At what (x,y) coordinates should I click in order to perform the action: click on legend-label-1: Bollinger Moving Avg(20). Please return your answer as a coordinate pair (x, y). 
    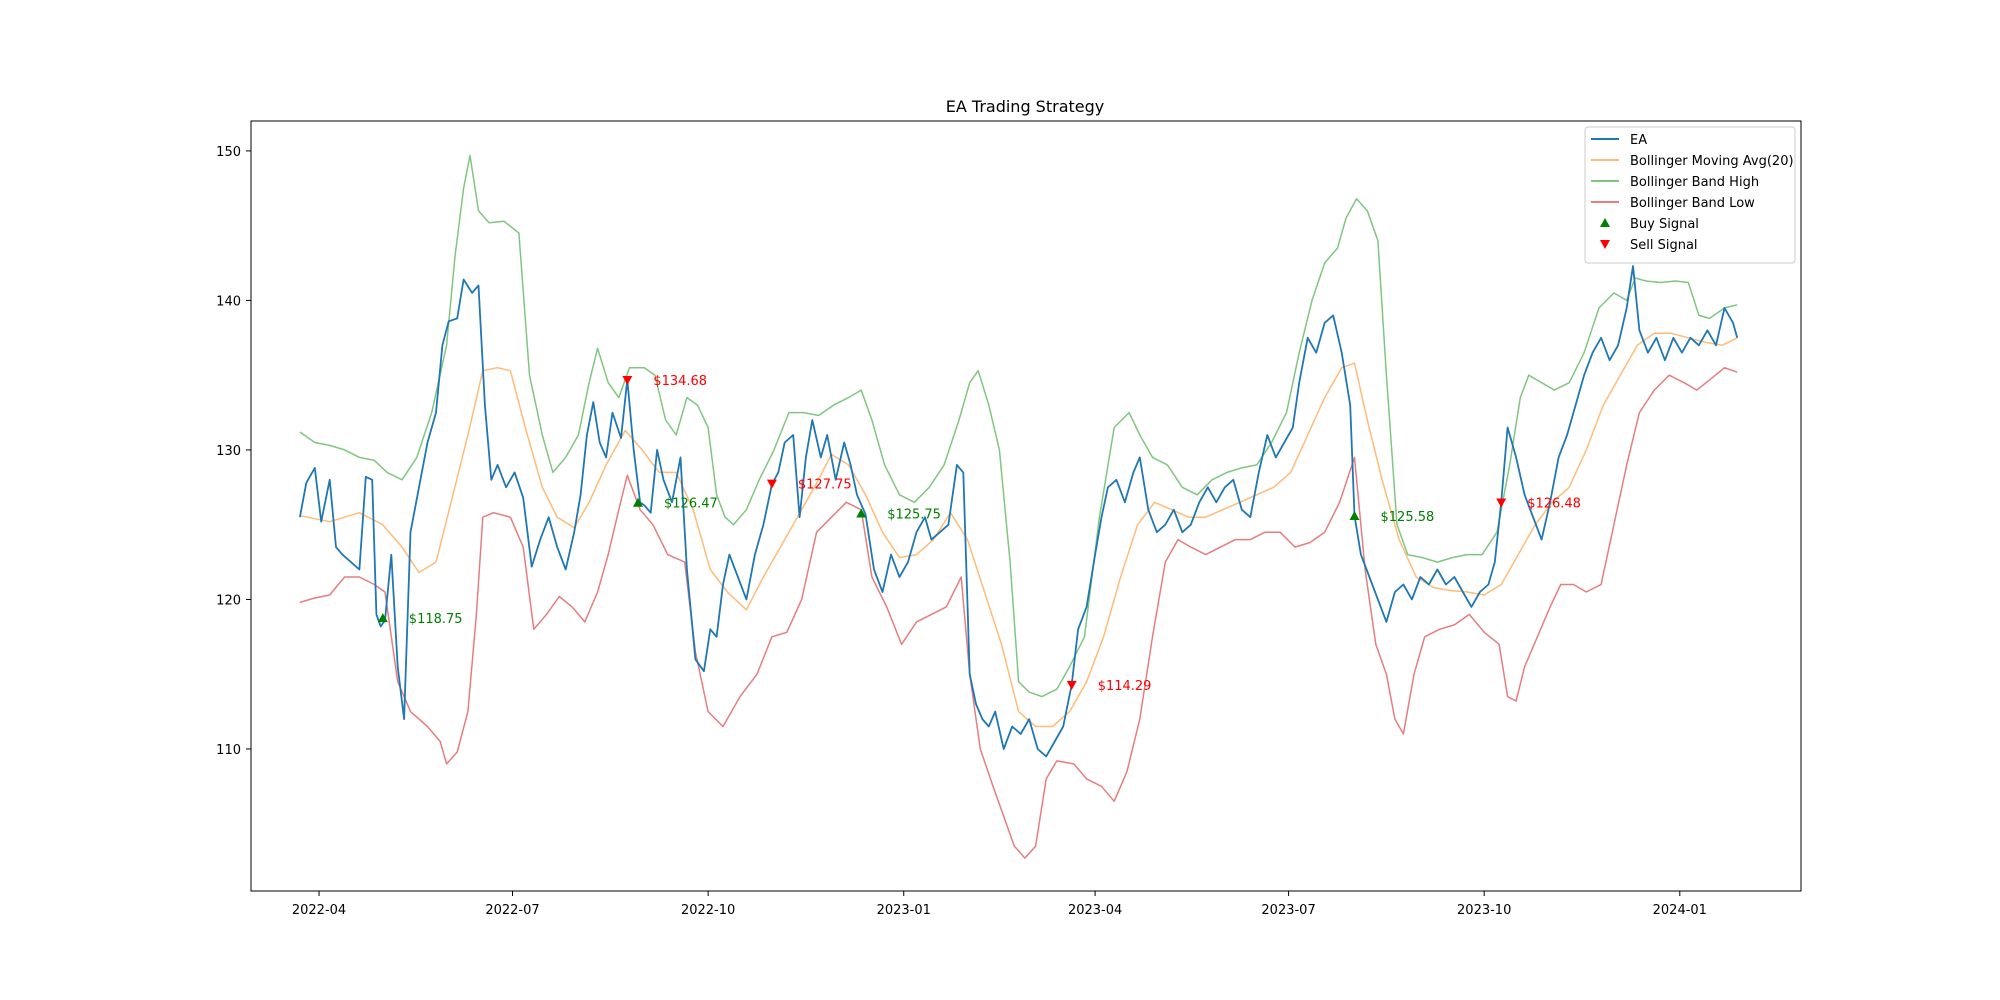
    Looking at the image, I should click on (1712, 161).